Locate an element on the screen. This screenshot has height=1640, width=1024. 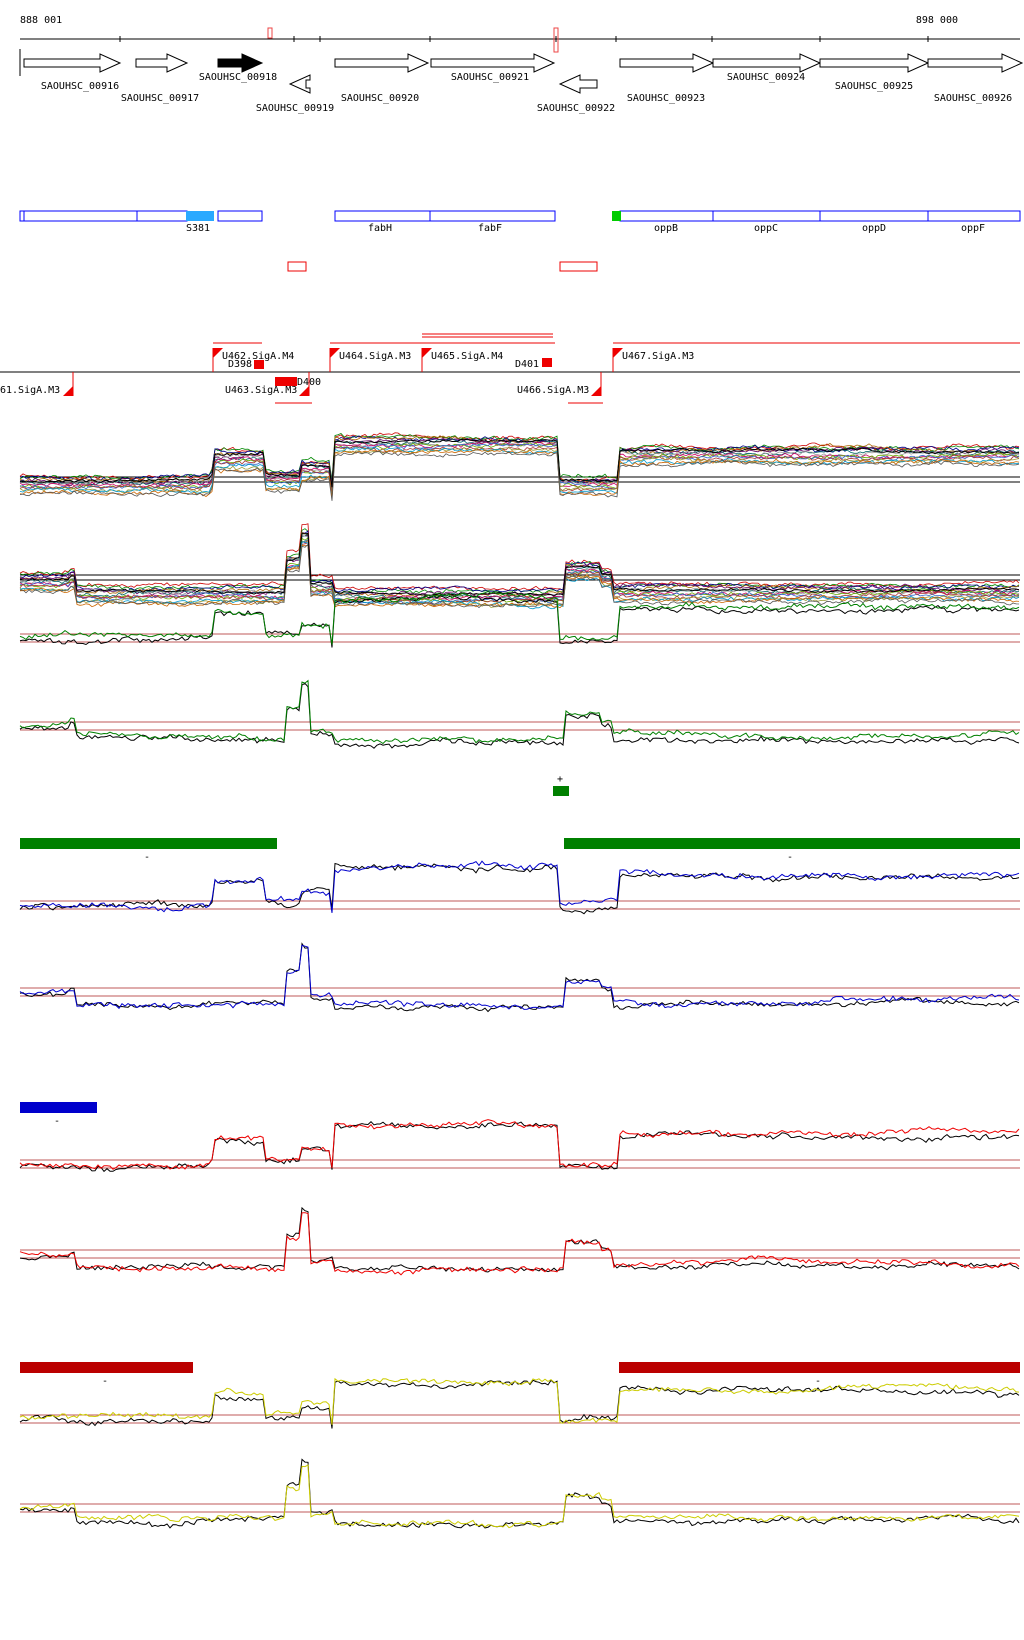
gene-label: SAOUHSC_00919 is located at coordinates (295, 108).